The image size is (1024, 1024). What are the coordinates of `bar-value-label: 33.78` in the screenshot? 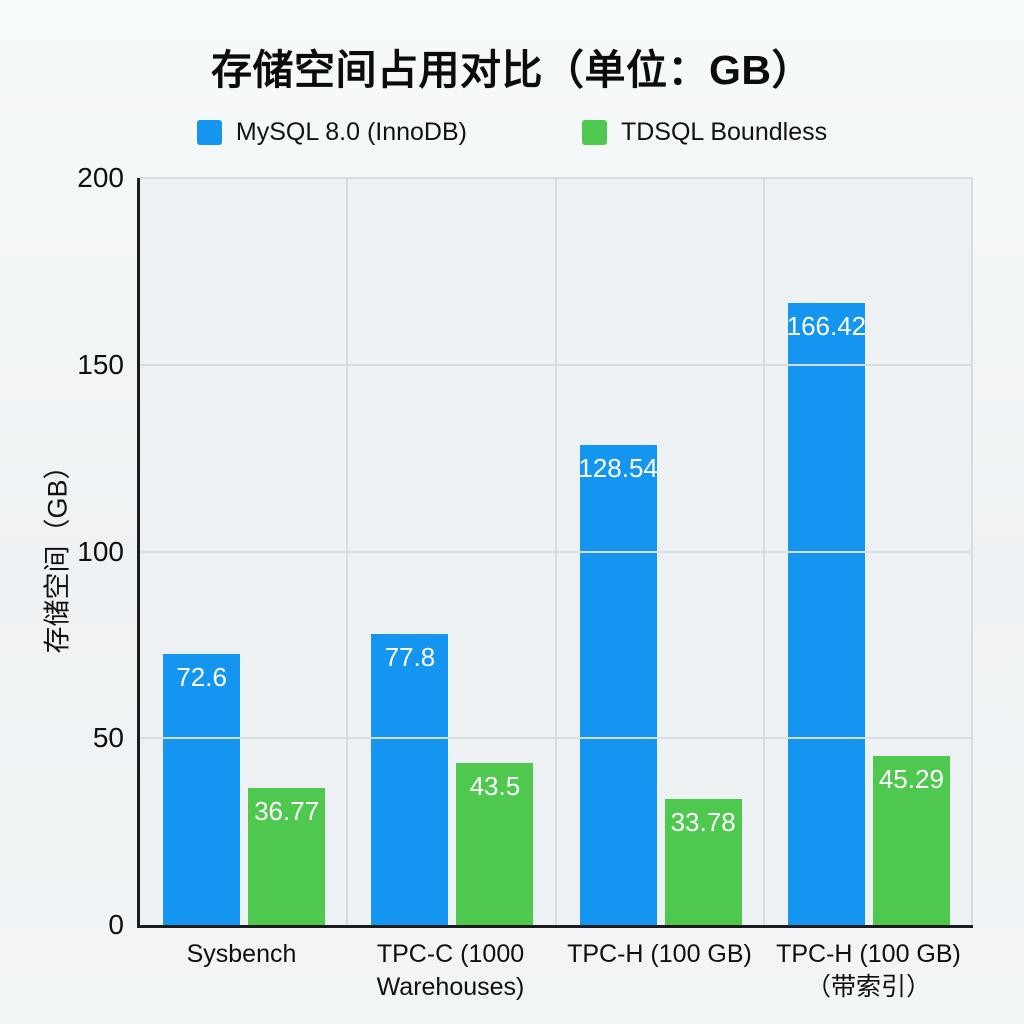 It's located at (703, 821).